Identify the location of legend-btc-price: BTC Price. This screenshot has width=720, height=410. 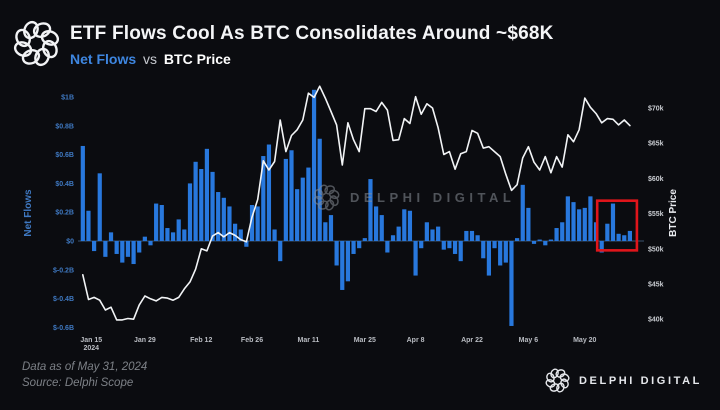
(197, 58).